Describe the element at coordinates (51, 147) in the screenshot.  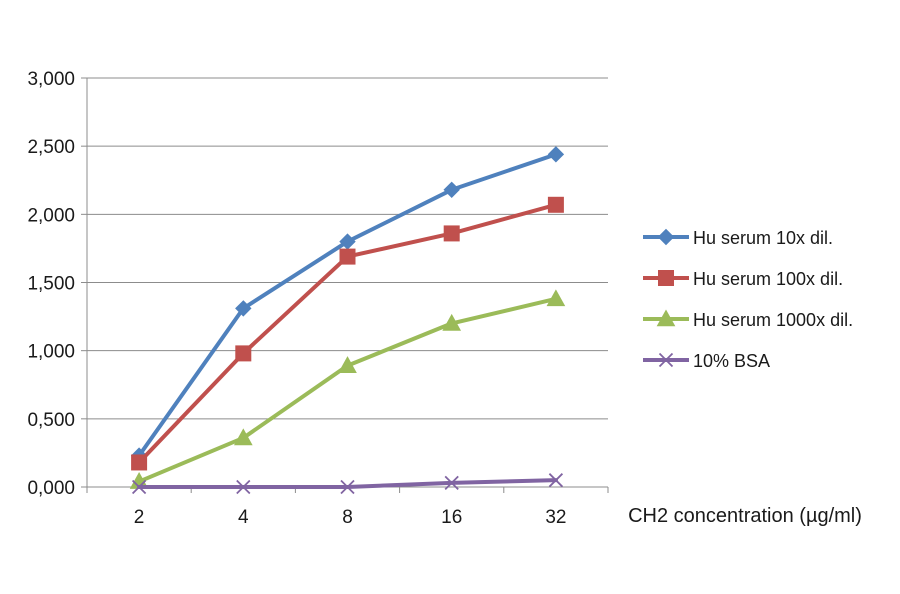
I see `y-tick-label: 2,500` at that location.